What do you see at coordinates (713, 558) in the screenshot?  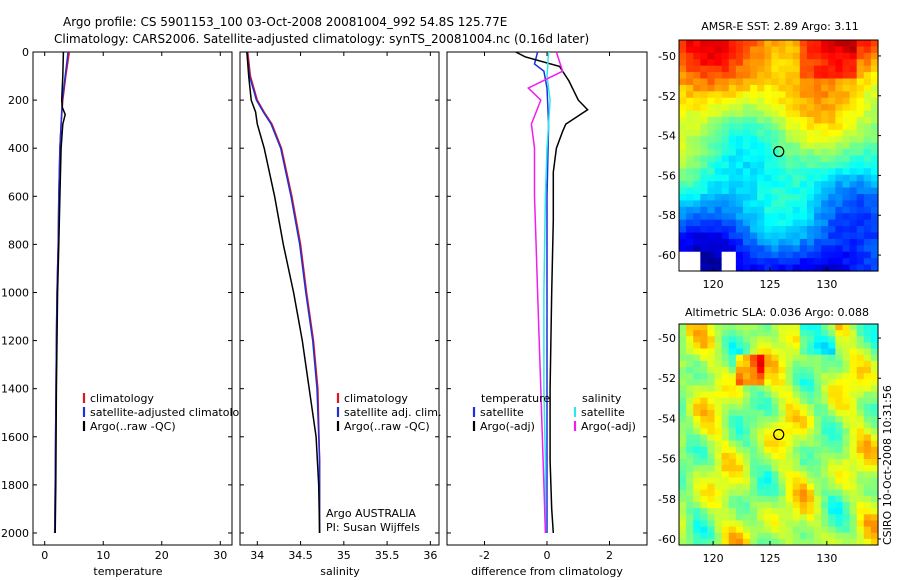 I see `map-xtick-label: 120` at bounding box center [713, 558].